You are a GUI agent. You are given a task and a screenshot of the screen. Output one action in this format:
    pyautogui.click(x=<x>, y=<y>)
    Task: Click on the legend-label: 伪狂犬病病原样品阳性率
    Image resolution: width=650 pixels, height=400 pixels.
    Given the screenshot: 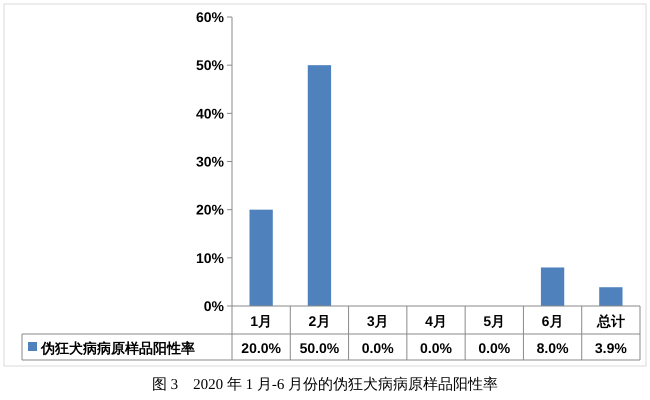 What is the action you would take?
    pyautogui.click(x=117, y=348)
    